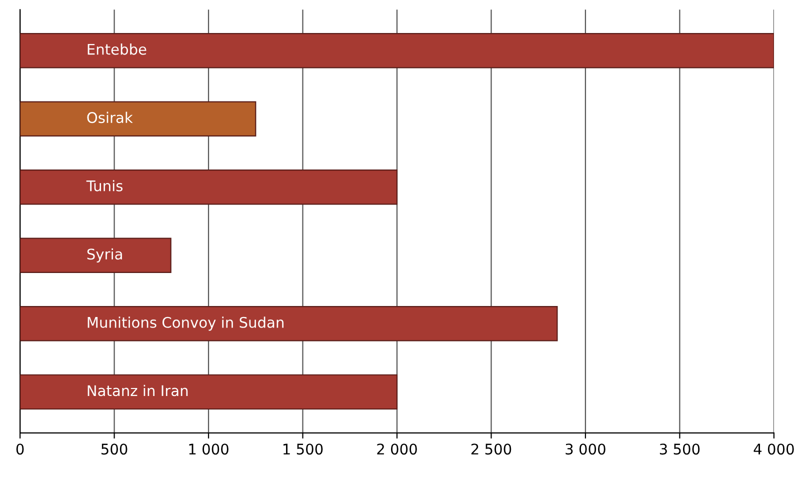 This screenshot has width=802, height=481. What do you see at coordinates (586, 449) in the screenshot?
I see `x-tick-label: 3 000` at bounding box center [586, 449].